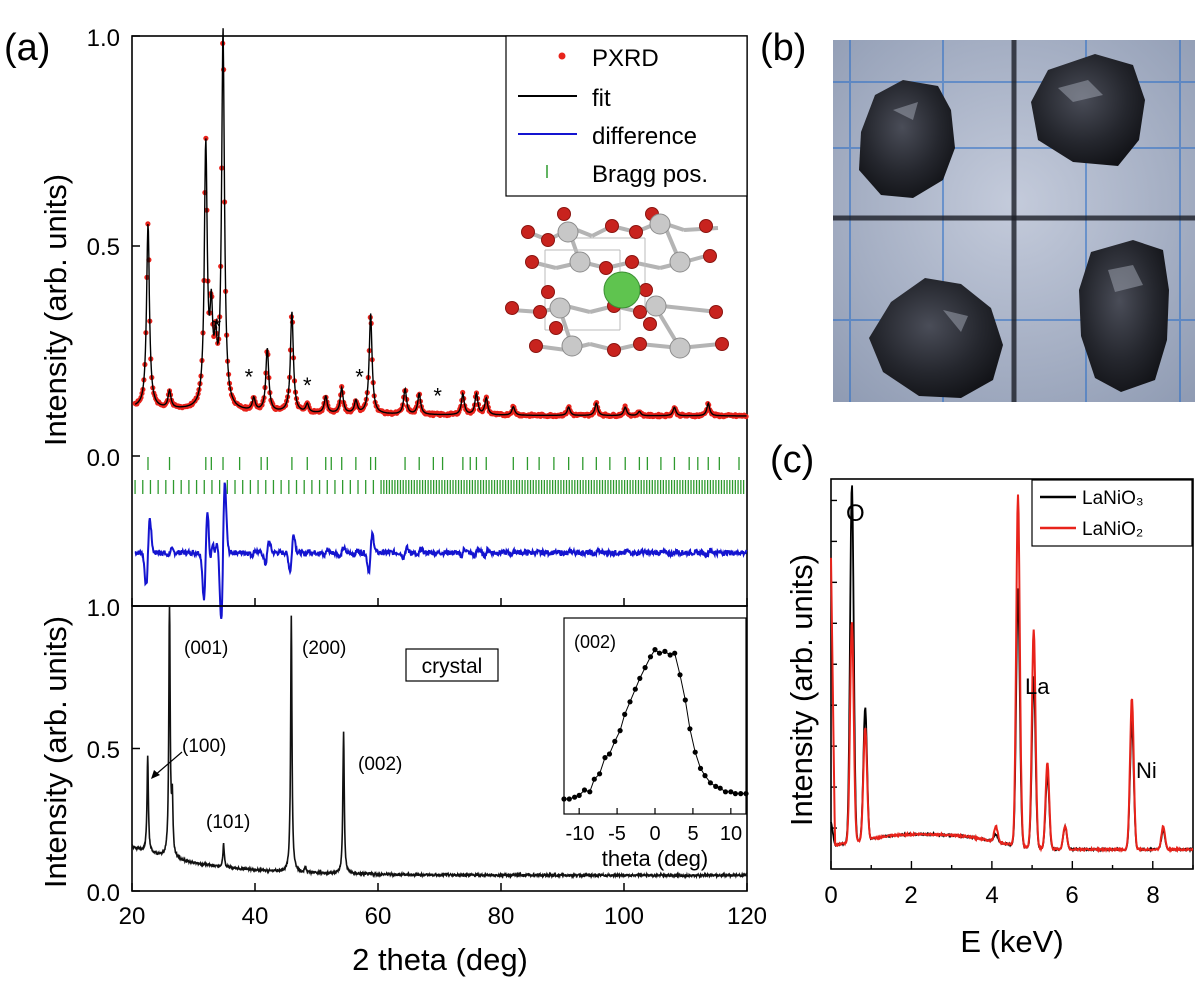 The height and width of the screenshot is (1004, 1200). What do you see at coordinates (380, 764) in the screenshot?
I see `peak-label-002: (002)` at bounding box center [380, 764].